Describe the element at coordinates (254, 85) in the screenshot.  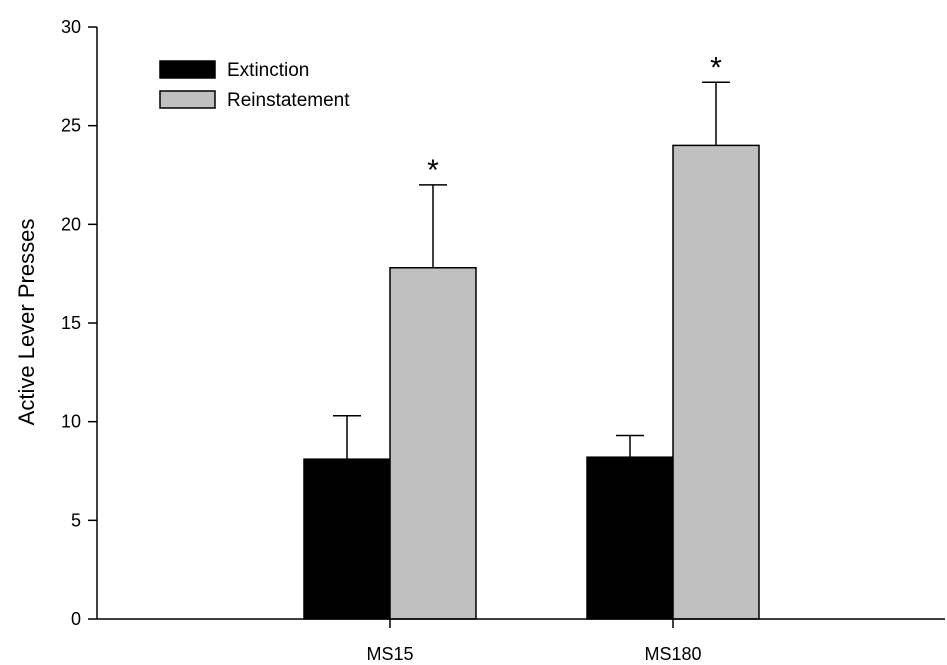
I see `legend: Extinction Reinstatement` at that location.